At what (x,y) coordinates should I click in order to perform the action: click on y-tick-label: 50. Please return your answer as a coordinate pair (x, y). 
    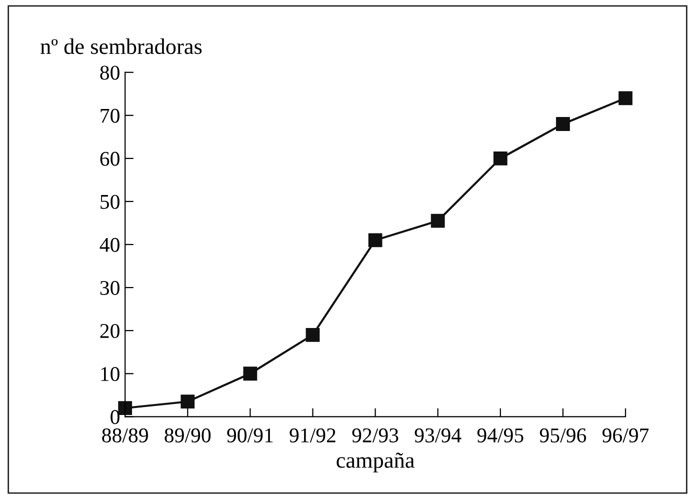
    Looking at the image, I should click on (110, 201).